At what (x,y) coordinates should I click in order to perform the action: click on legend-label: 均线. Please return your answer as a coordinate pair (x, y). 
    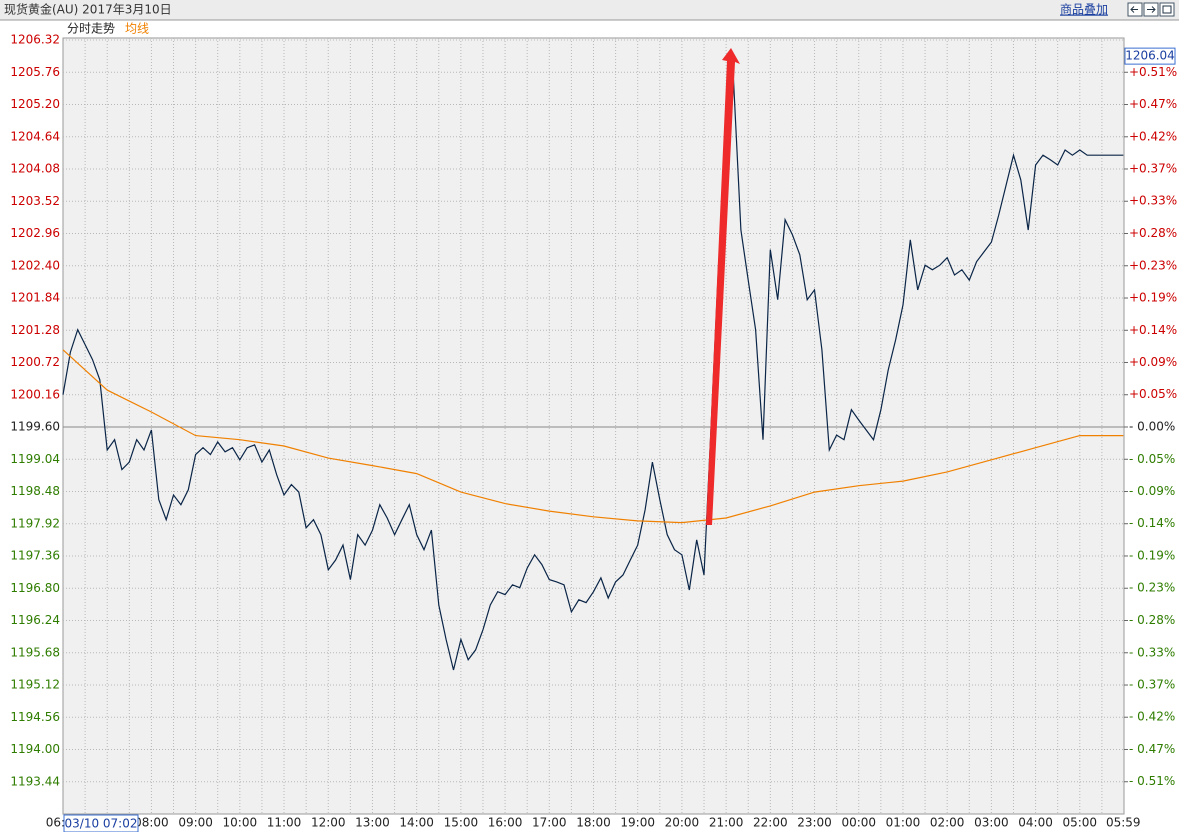
    Looking at the image, I should click on (137, 29).